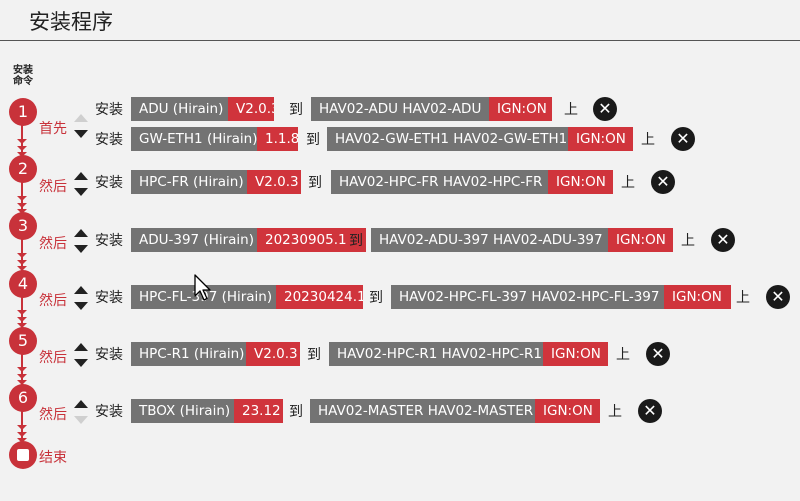  What do you see at coordinates (436, 354) in the screenshot?
I see `target-ecu-selector: HAV02-HPC-R1 HAV02-HPC-R1` at bounding box center [436, 354].